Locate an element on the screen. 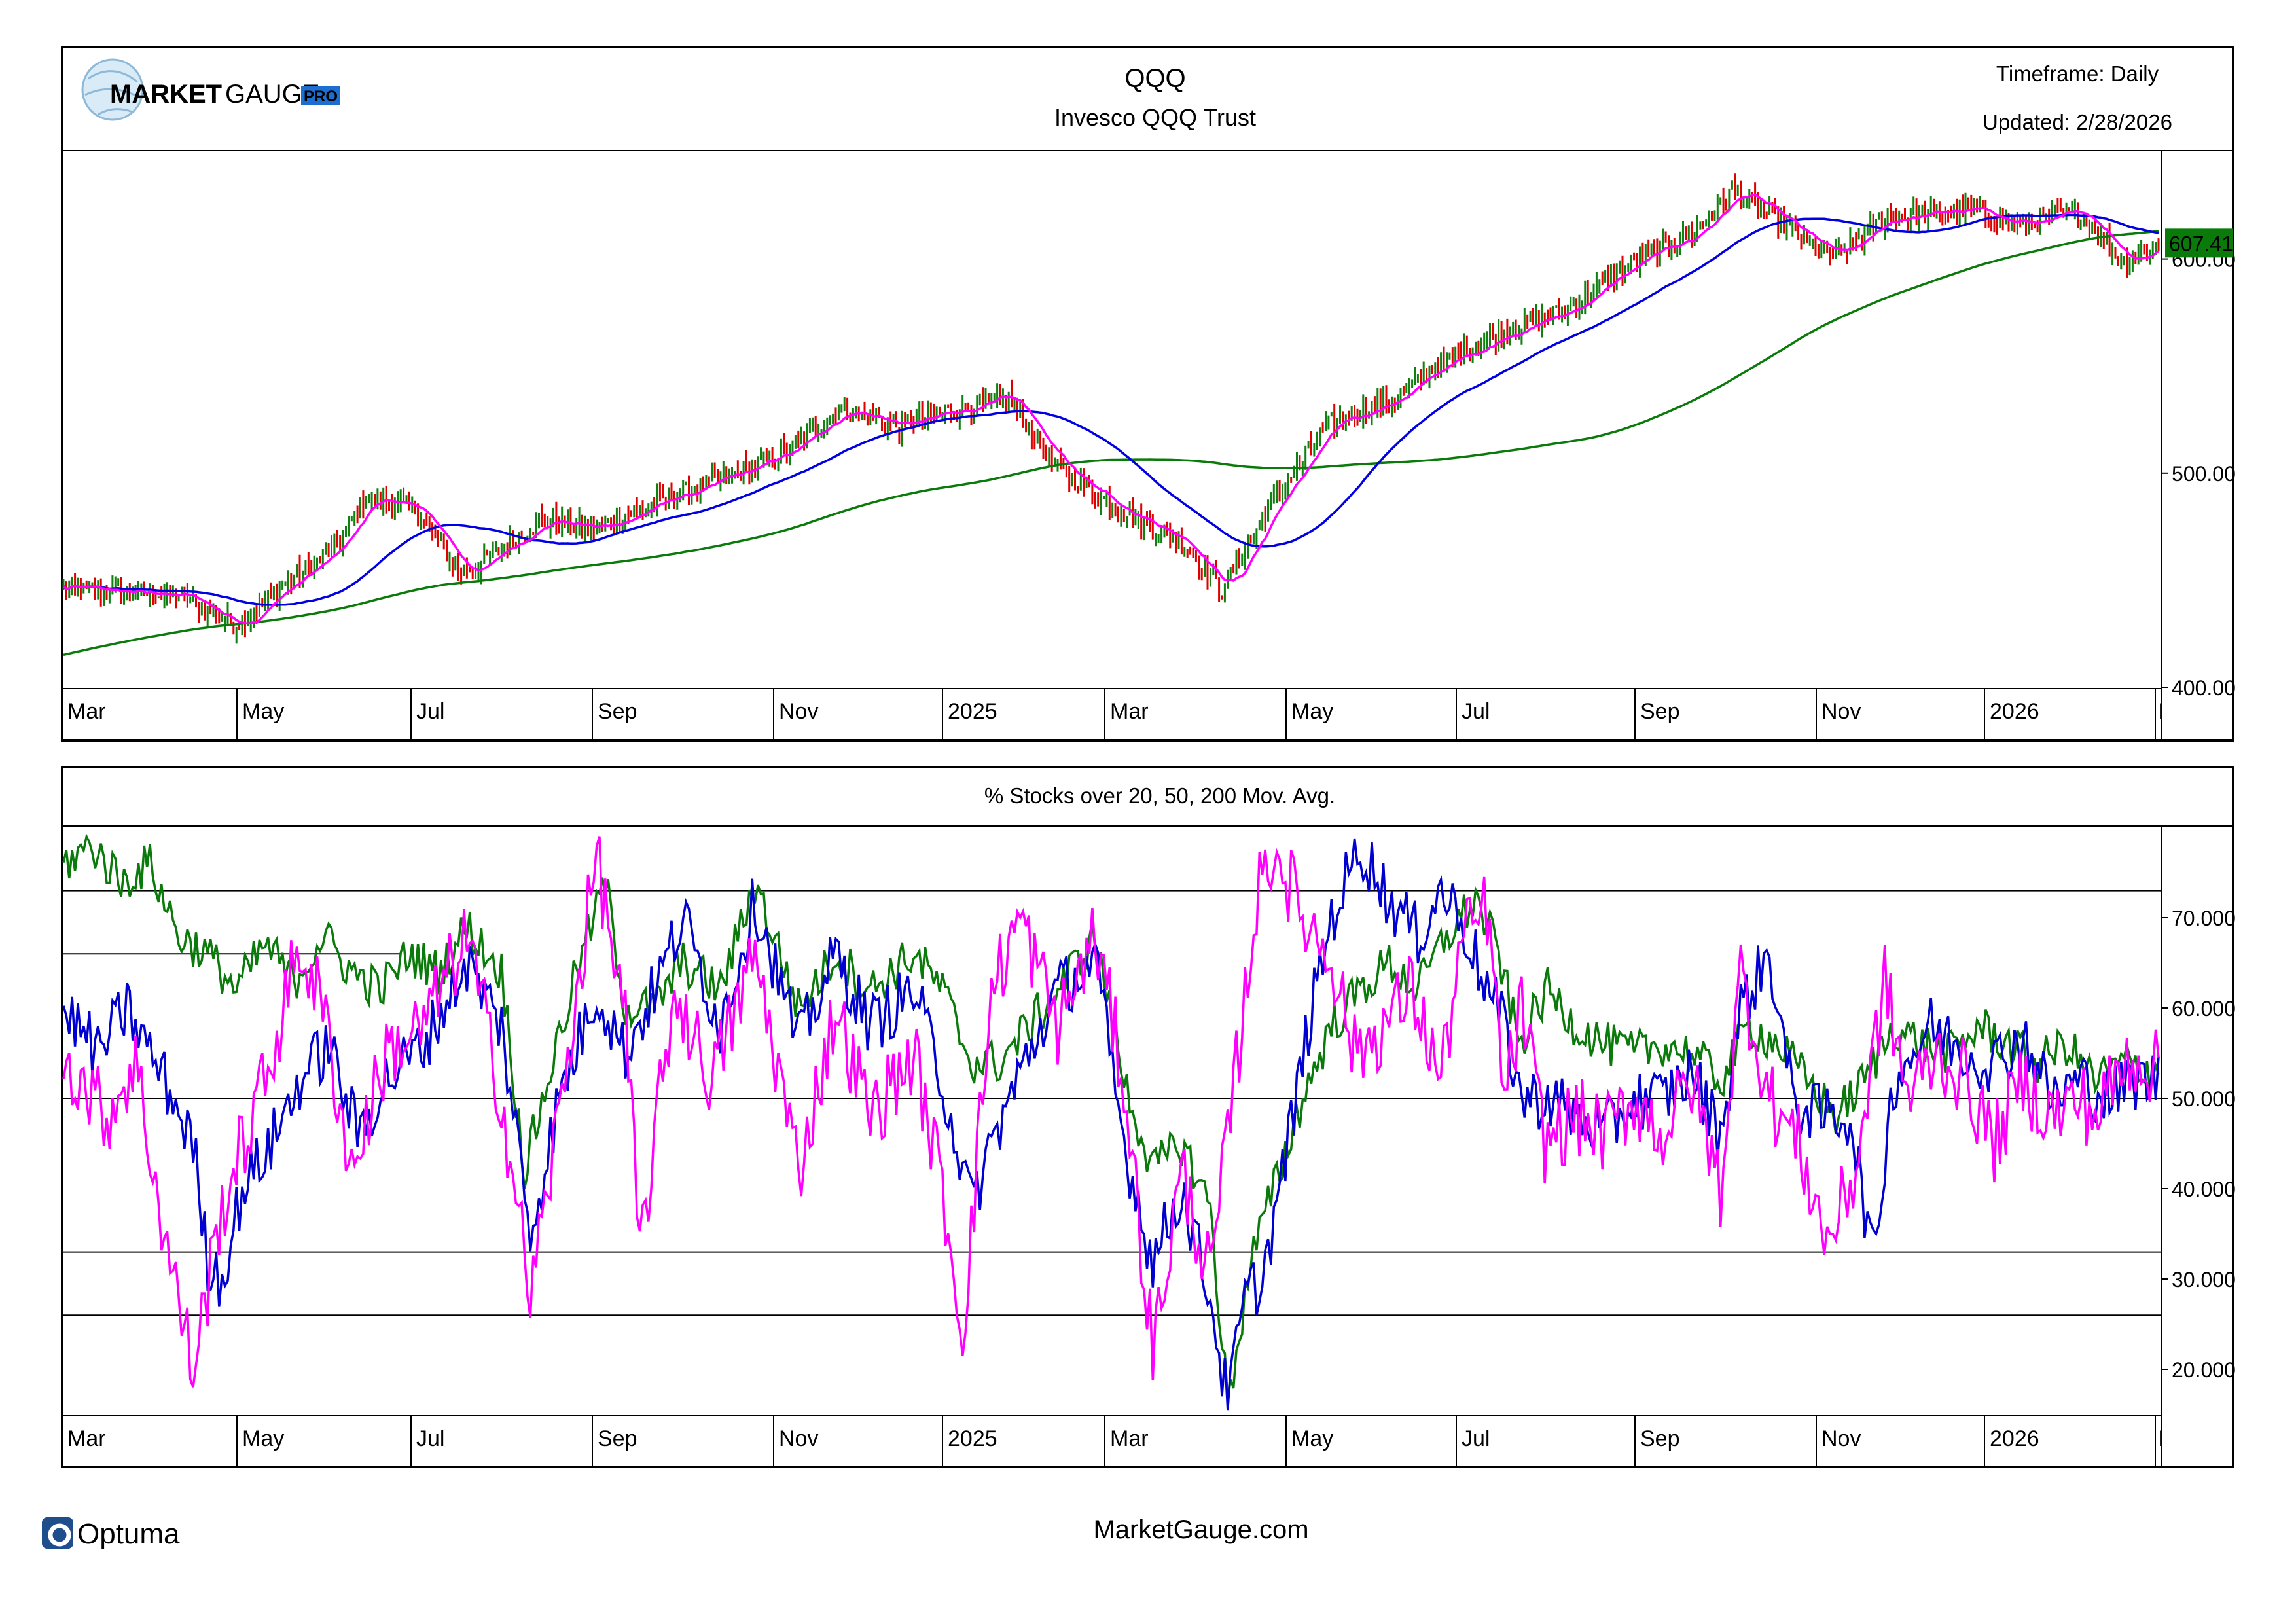 The width and height of the screenshot is (2296, 1624). breadth-title: % Stocks over 20, 50, 200 Mov. Avg. is located at coordinates (1159, 796).